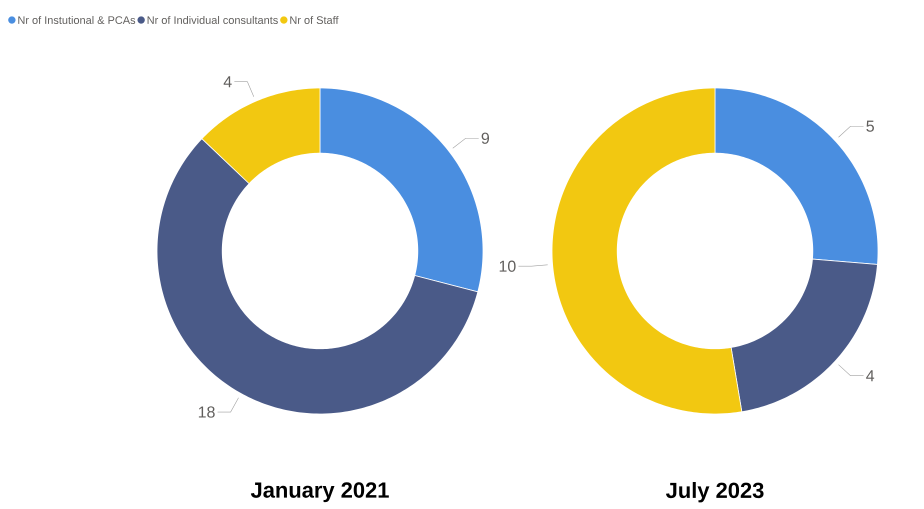  I want to click on legend-label: Nr of Staff, so click(314, 20).